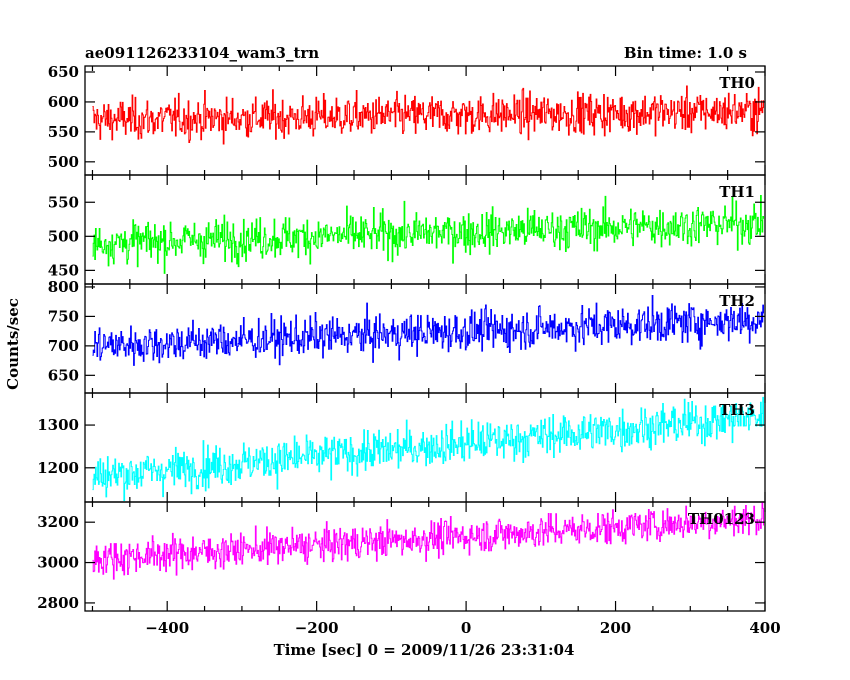  I want to click on y-tick-label: 3200, so click(58, 522).